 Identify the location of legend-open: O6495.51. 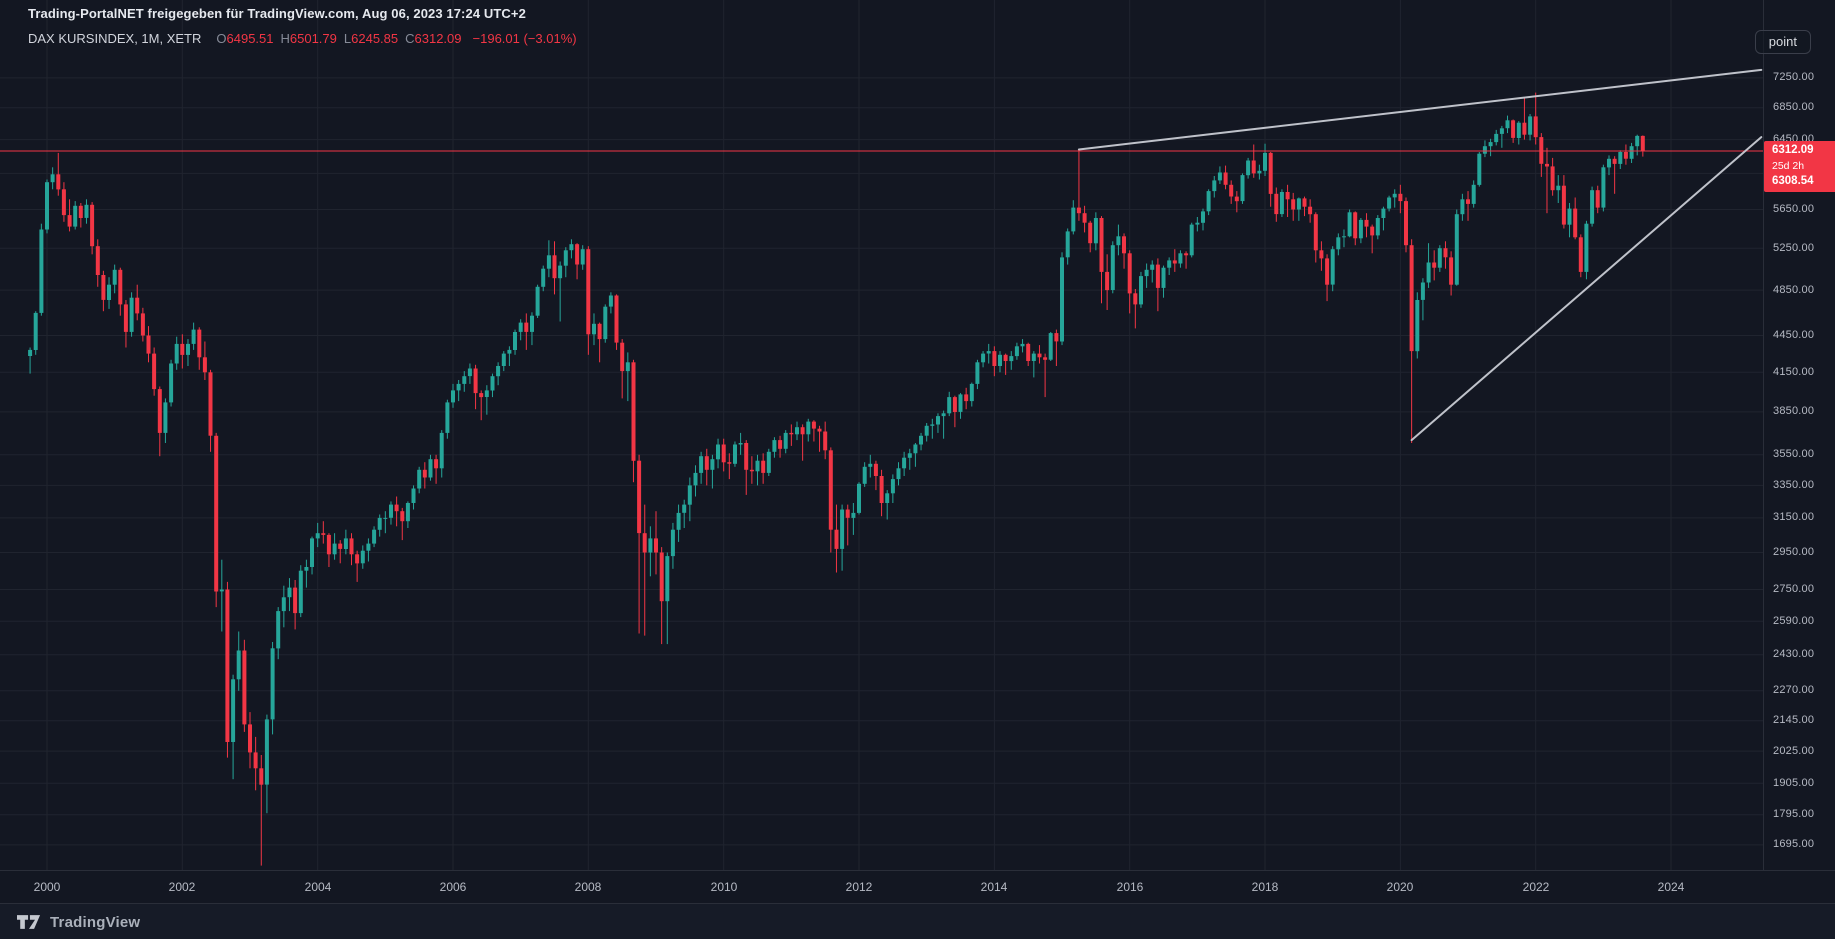
(245, 38).